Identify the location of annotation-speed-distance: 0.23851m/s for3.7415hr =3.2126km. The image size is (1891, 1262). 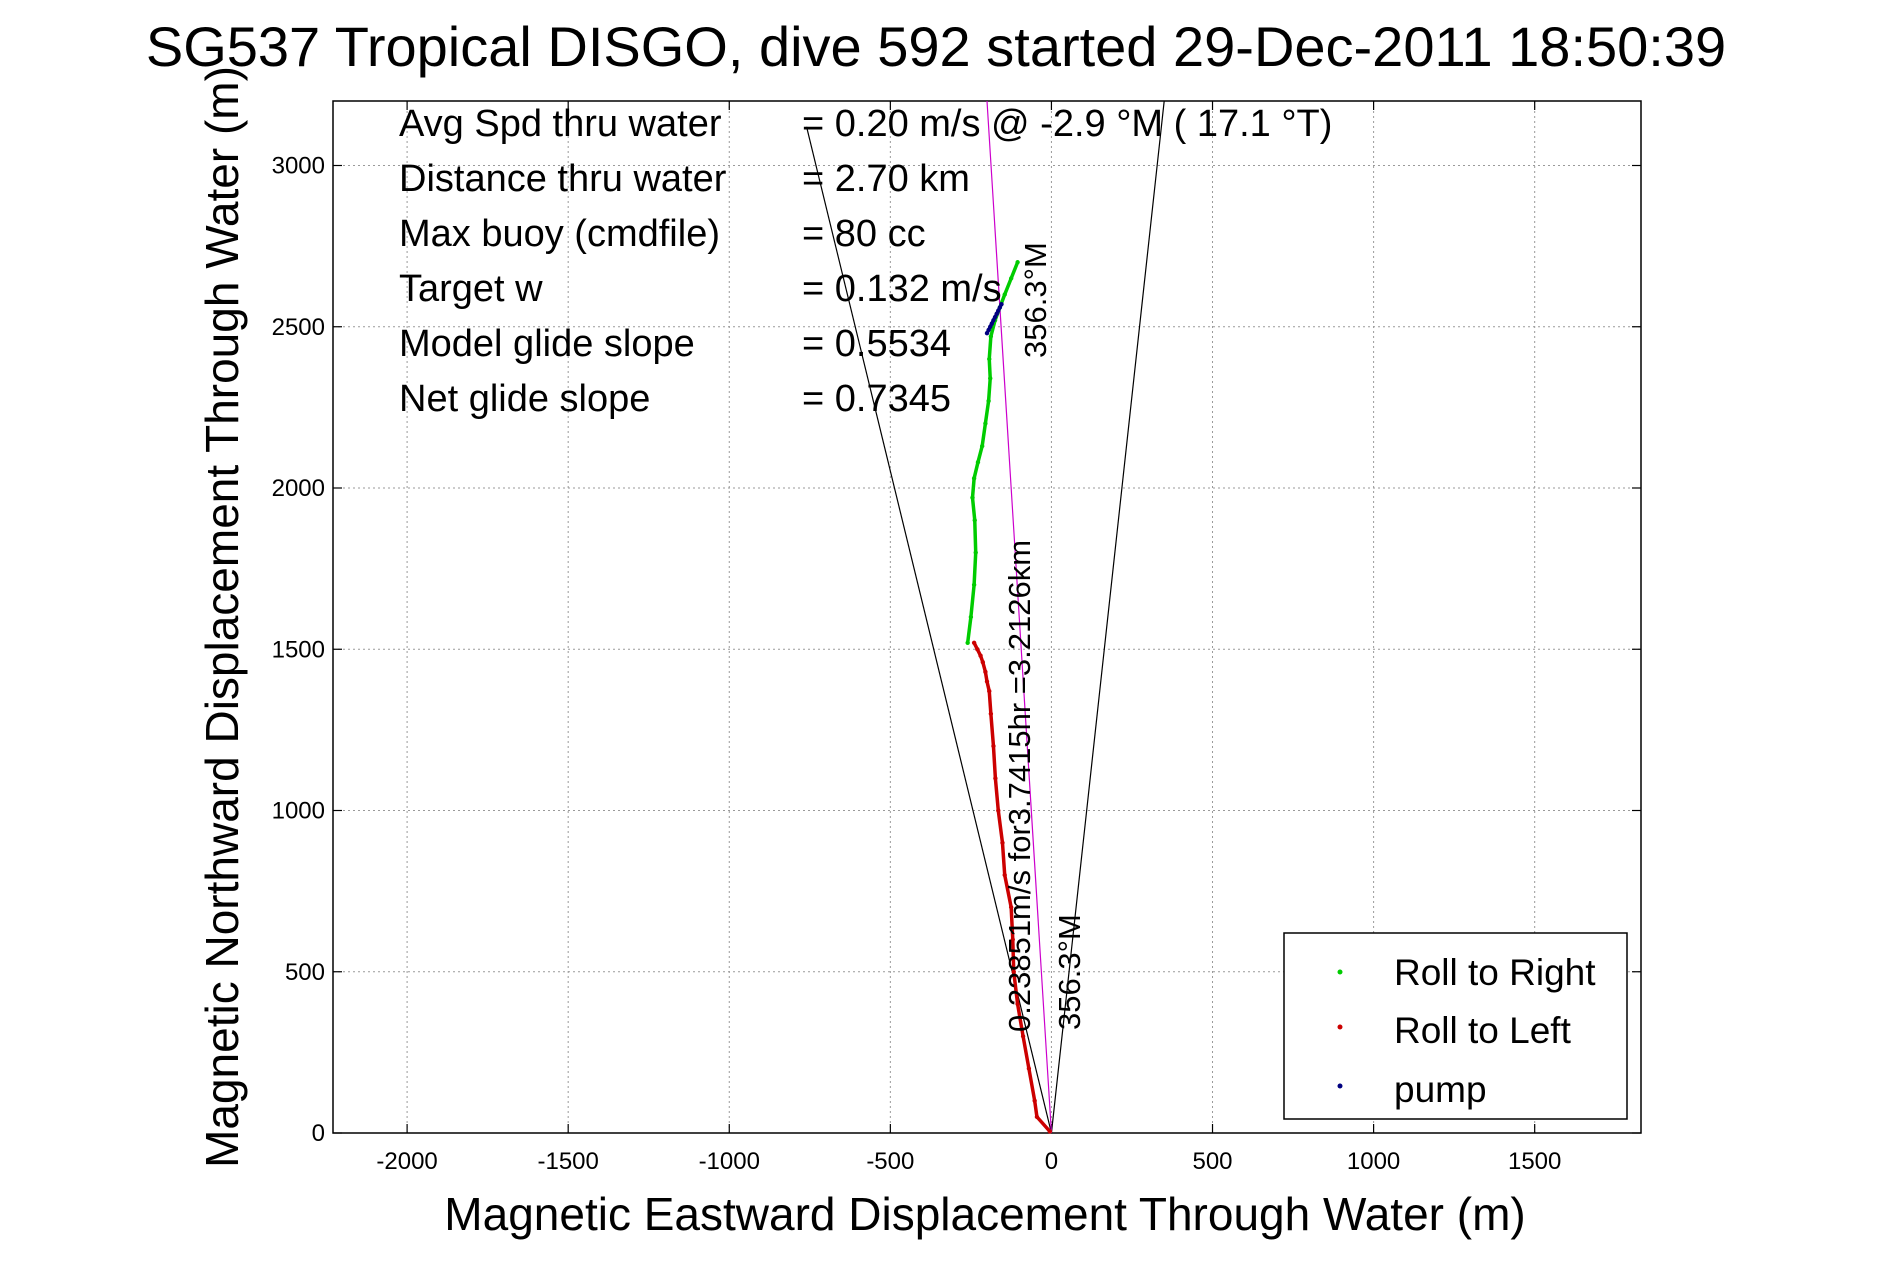
(1019, 786).